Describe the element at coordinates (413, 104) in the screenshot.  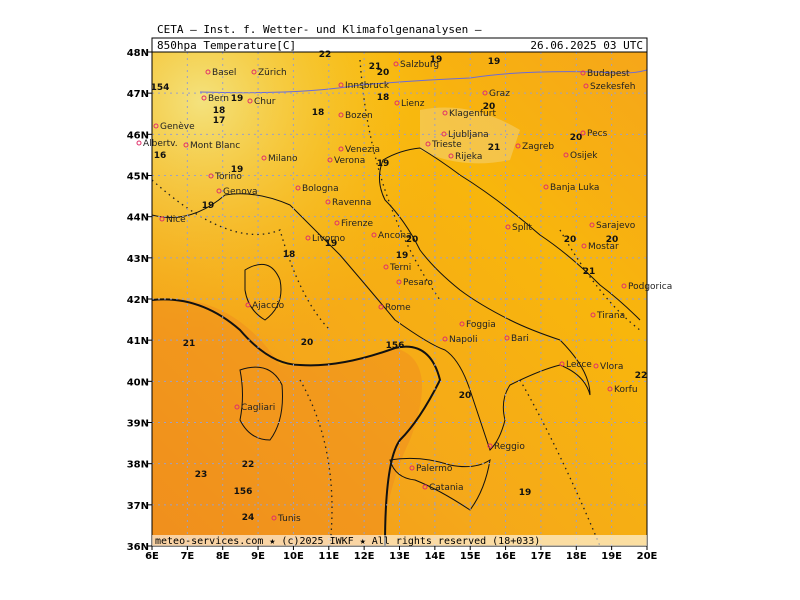
I see `city-label: Lienz` at that location.